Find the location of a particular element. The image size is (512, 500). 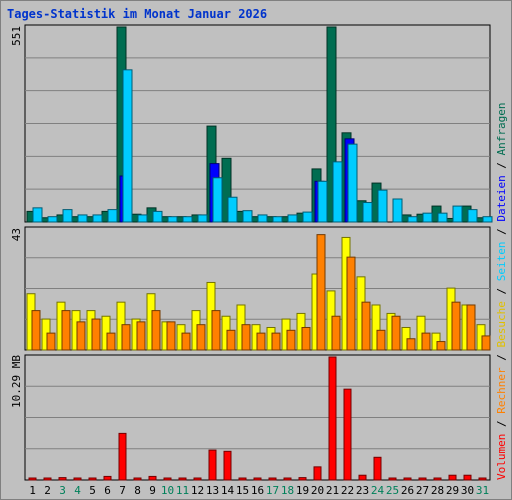

day-label-7: 7 is located at coordinates (122, 490).